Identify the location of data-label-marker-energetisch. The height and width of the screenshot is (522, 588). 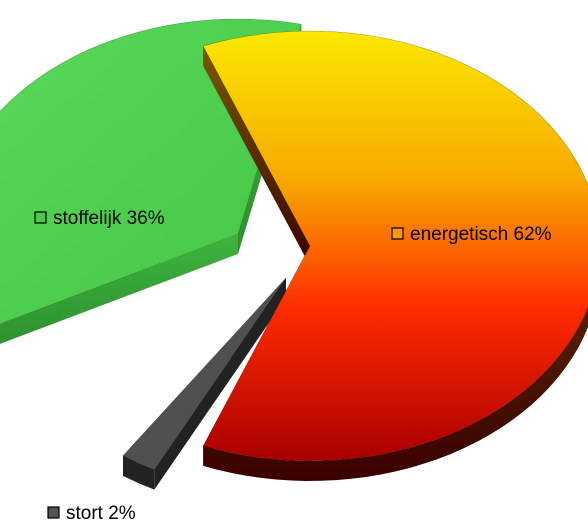
(397, 233).